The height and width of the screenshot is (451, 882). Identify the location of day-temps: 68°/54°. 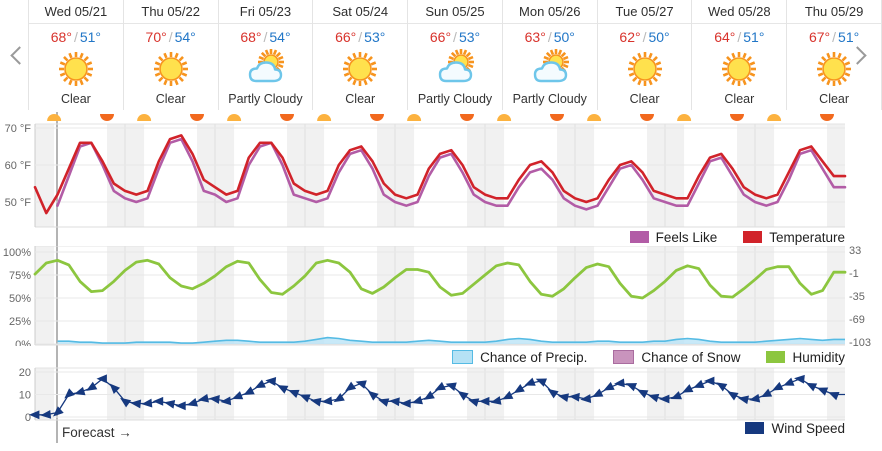
(266, 37).